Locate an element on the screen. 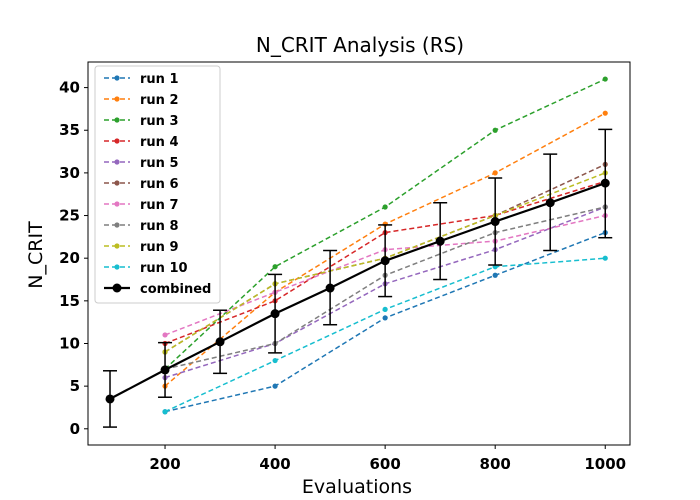 Image resolution: width=700 pixels, height=500 pixels. legend-entry: run 7 is located at coordinates (141, 205).